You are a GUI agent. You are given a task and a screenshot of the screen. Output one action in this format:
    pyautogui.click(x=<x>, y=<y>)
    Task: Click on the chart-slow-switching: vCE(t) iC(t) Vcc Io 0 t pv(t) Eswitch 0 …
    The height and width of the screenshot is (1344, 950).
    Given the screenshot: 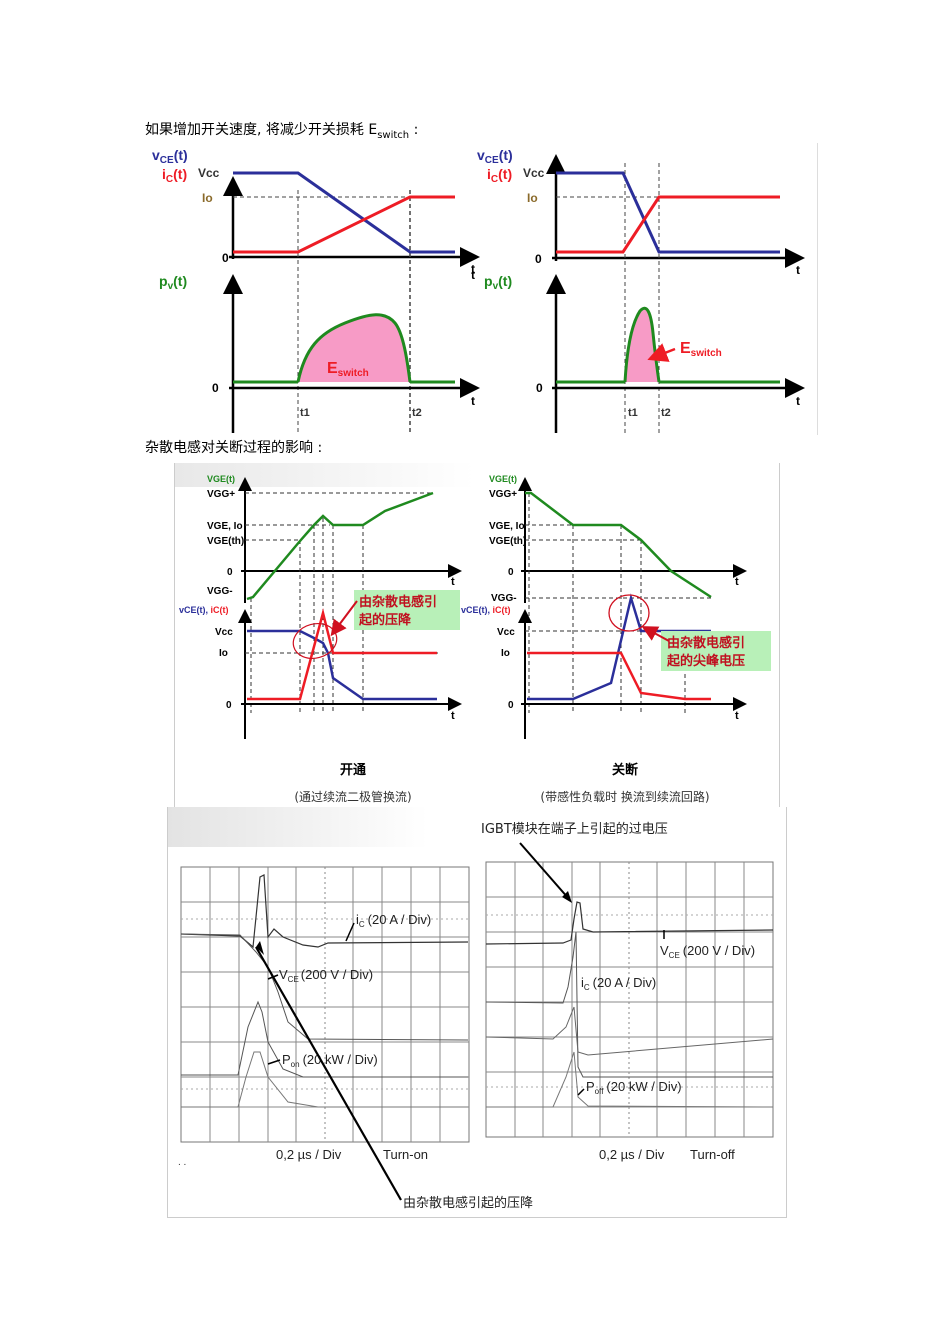 What is the action you would take?
    pyautogui.click(x=316, y=291)
    